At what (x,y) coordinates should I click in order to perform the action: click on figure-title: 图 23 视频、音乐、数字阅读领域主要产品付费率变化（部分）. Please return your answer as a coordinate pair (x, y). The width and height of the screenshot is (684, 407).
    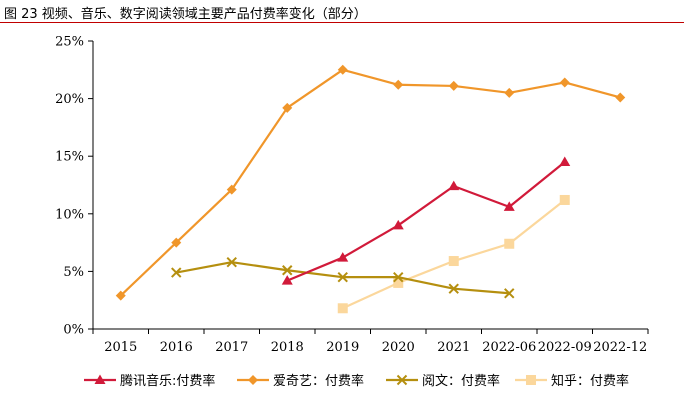
    Looking at the image, I should click on (185, 14).